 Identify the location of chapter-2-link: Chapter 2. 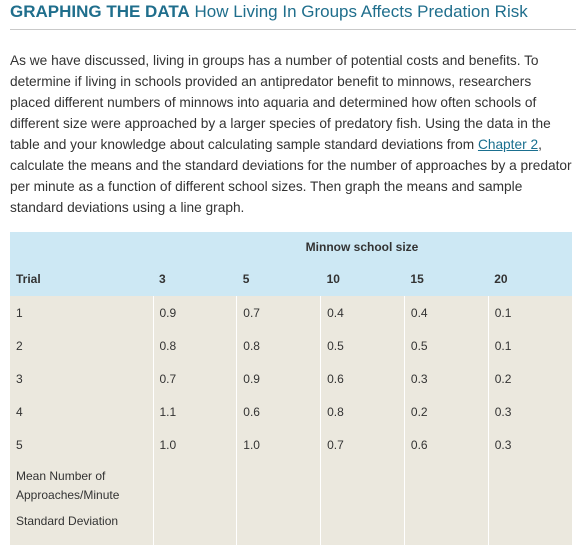
(508, 144).